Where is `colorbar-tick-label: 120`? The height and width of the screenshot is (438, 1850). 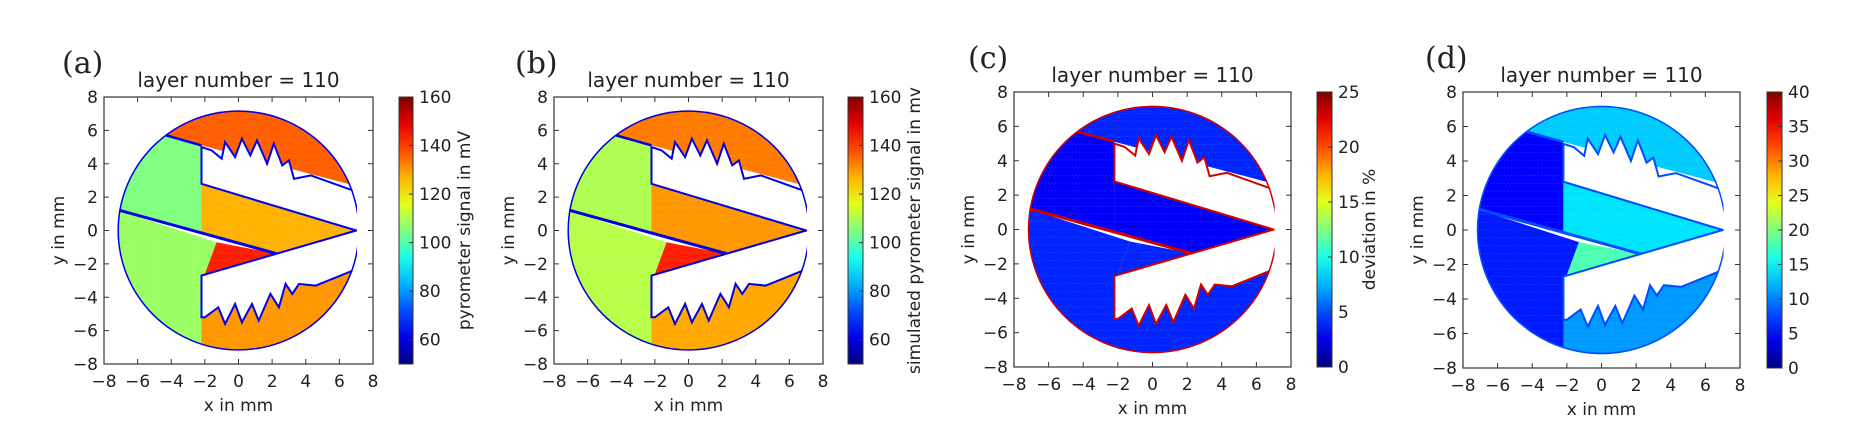 colorbar-tick-label: 120 is located at coordinates (885, 195).